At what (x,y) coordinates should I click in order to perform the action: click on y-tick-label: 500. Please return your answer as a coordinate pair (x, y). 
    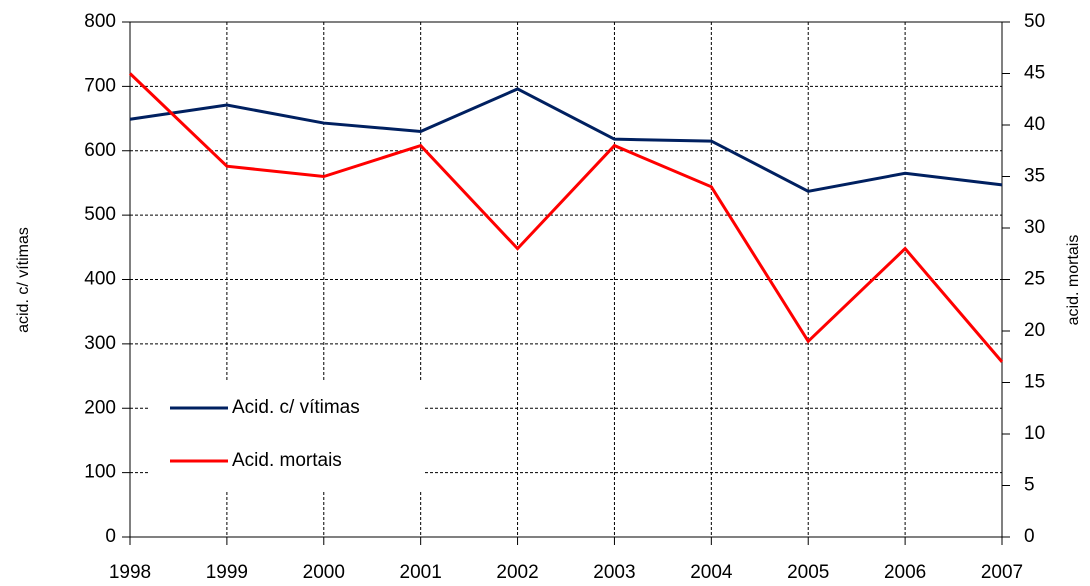
    Looking at the image, I should click on (100, 214).